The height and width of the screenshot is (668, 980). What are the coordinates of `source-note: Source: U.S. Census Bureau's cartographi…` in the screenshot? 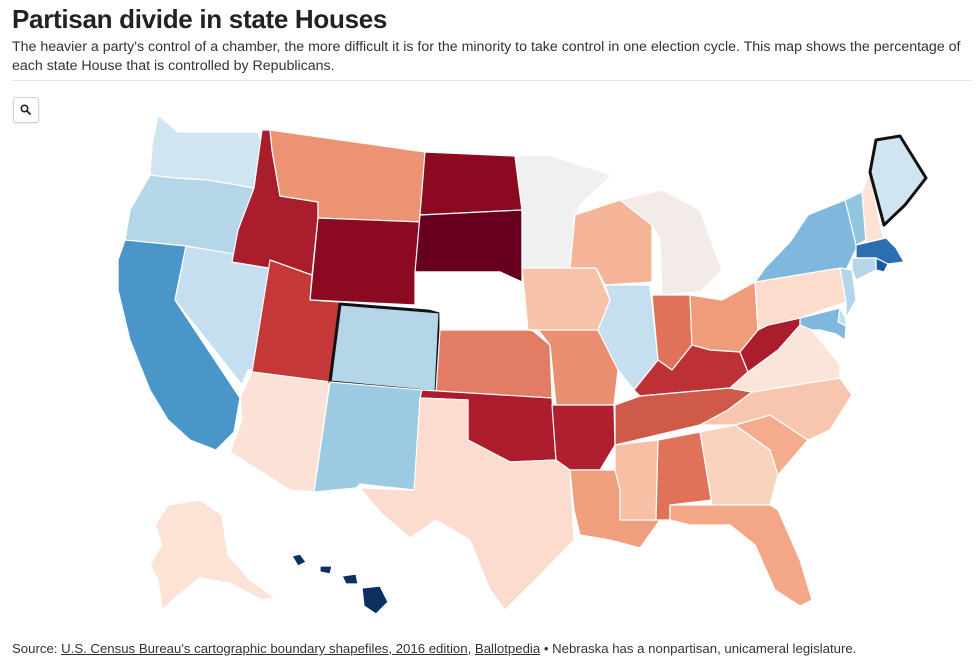 It's located at (434, 648).